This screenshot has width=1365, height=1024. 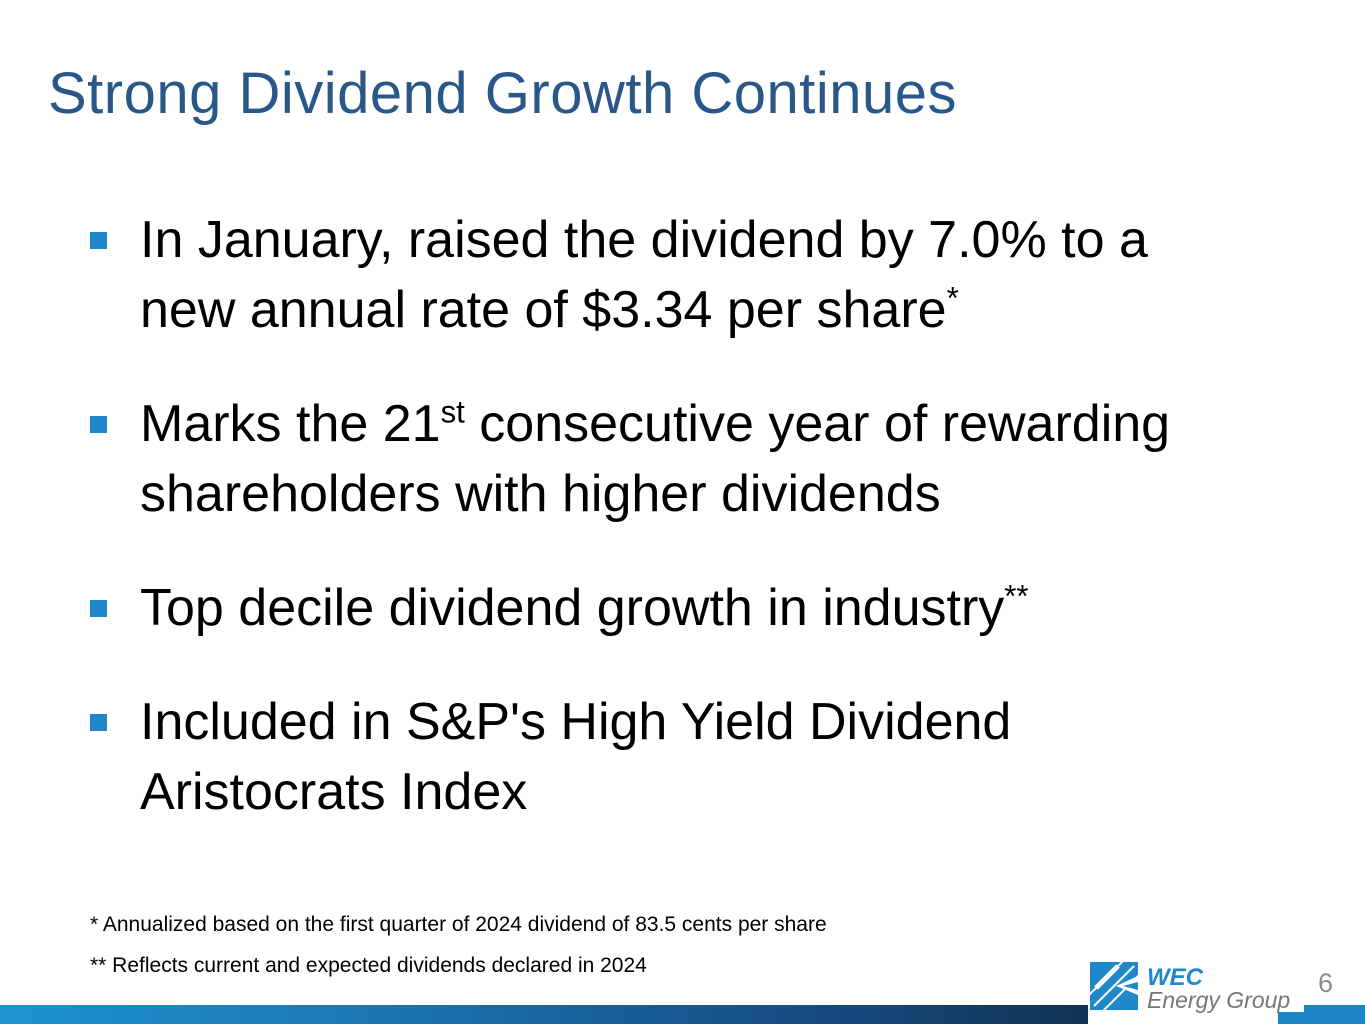 What do you see at coordinates (1175, 977) in the screenshot?
I see `logo-wec-text: WEC` at bounding box center [1175, 977].